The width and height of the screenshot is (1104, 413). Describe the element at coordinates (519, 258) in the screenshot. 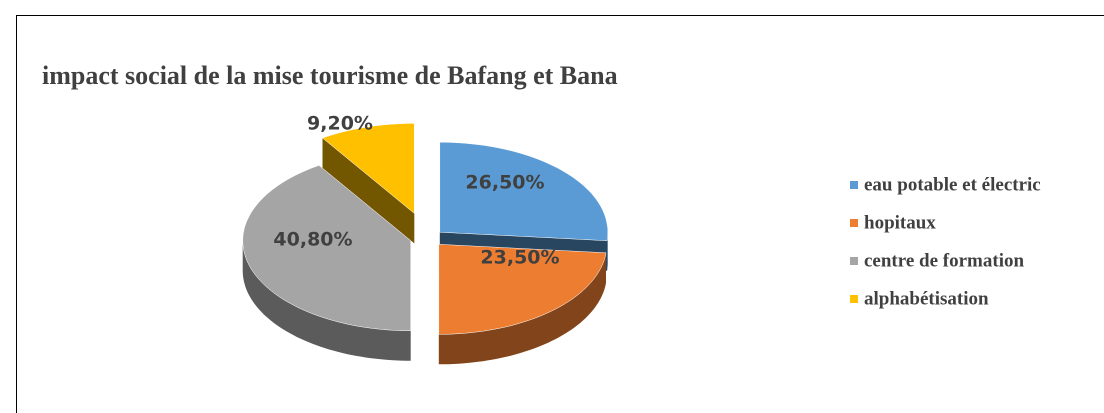

I see `data-label: 23,50%` at that location.